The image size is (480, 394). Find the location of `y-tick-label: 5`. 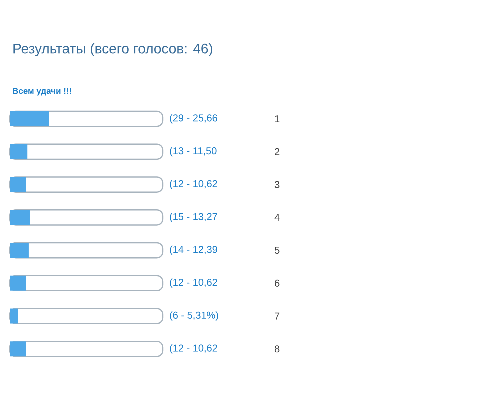

y-tick-label: 5 is located at coordinates (277, 250).